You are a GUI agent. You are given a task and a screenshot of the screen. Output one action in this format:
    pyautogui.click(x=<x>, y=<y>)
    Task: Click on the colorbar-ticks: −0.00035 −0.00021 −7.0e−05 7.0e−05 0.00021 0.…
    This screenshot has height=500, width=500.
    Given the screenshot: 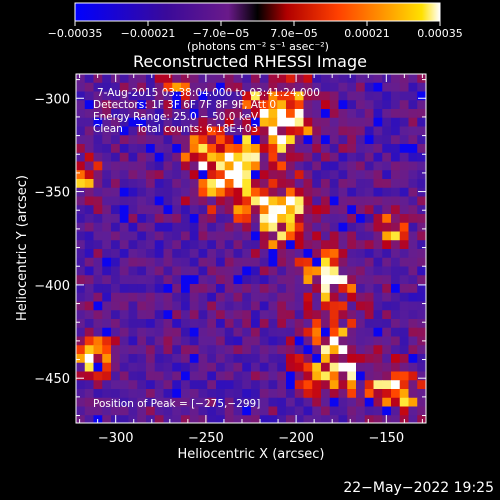 What is the action you would take?
    pyautogui.click(x=255, y=30)
    